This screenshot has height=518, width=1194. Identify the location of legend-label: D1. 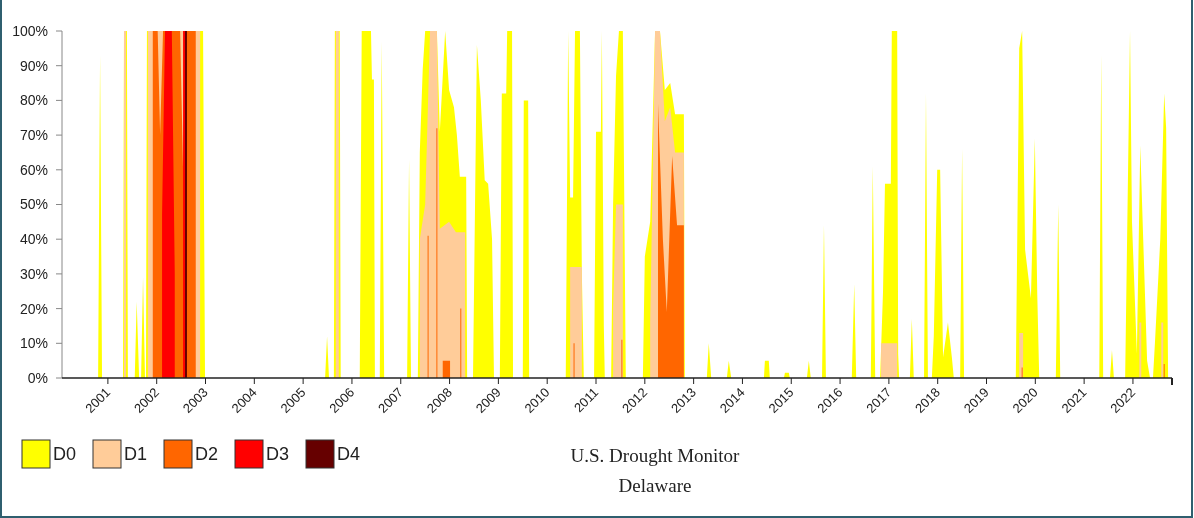
(136, 454).